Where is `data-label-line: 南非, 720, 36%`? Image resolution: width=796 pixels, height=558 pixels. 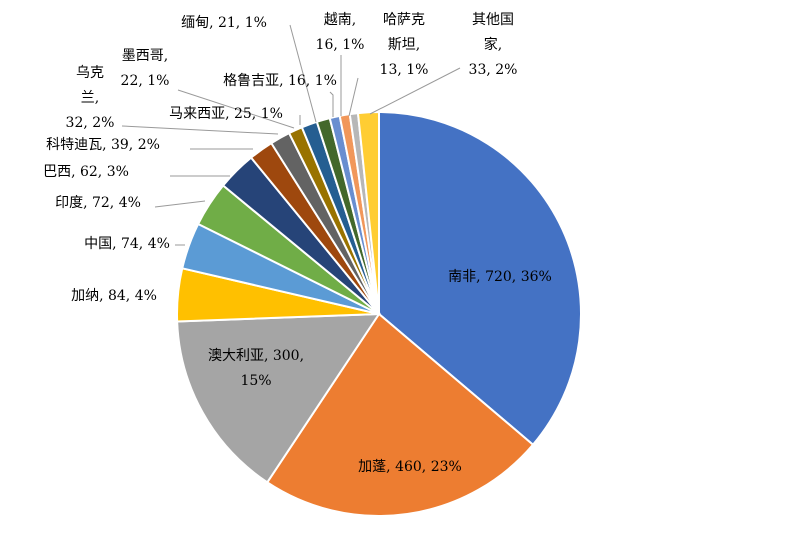 data-label-line: 南非, 720, 36% is located at coordinates (500, 277).